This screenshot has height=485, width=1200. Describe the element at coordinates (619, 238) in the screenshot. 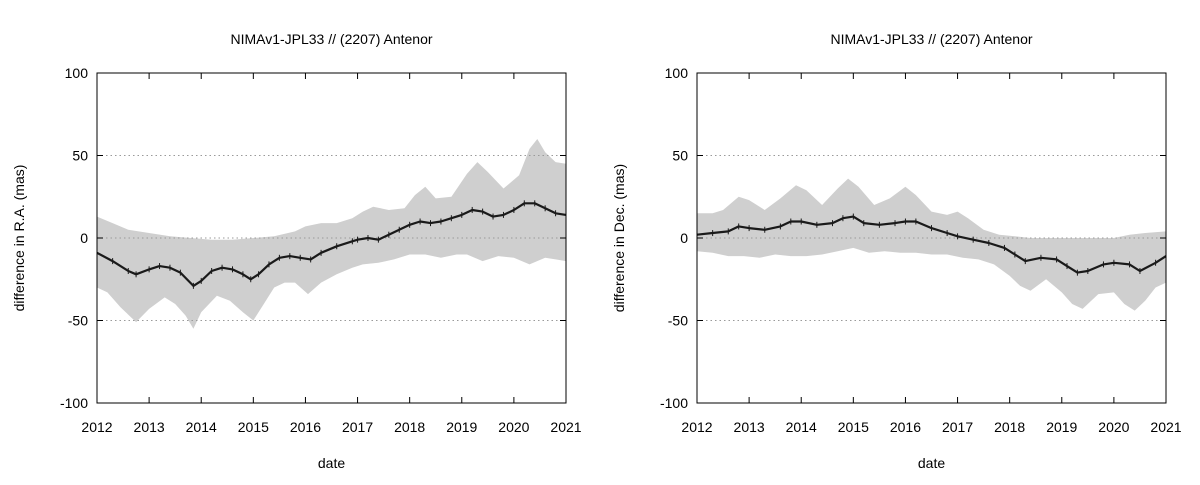

I see `y-axis-label: difference in Dec. (mas)` at that location.